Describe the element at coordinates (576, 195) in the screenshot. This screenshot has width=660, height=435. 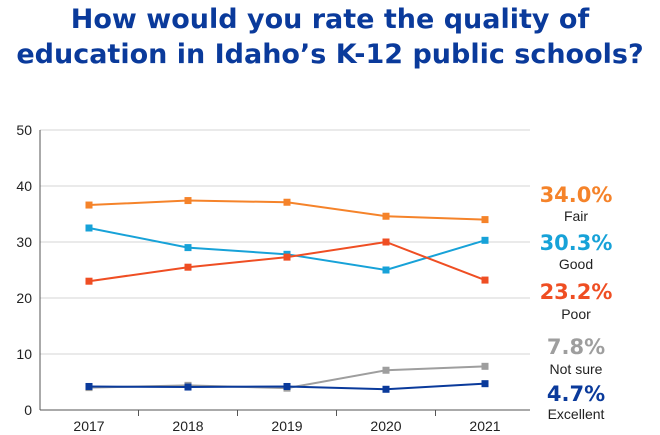
I see `end-value-fair: 34.0%` at that location.